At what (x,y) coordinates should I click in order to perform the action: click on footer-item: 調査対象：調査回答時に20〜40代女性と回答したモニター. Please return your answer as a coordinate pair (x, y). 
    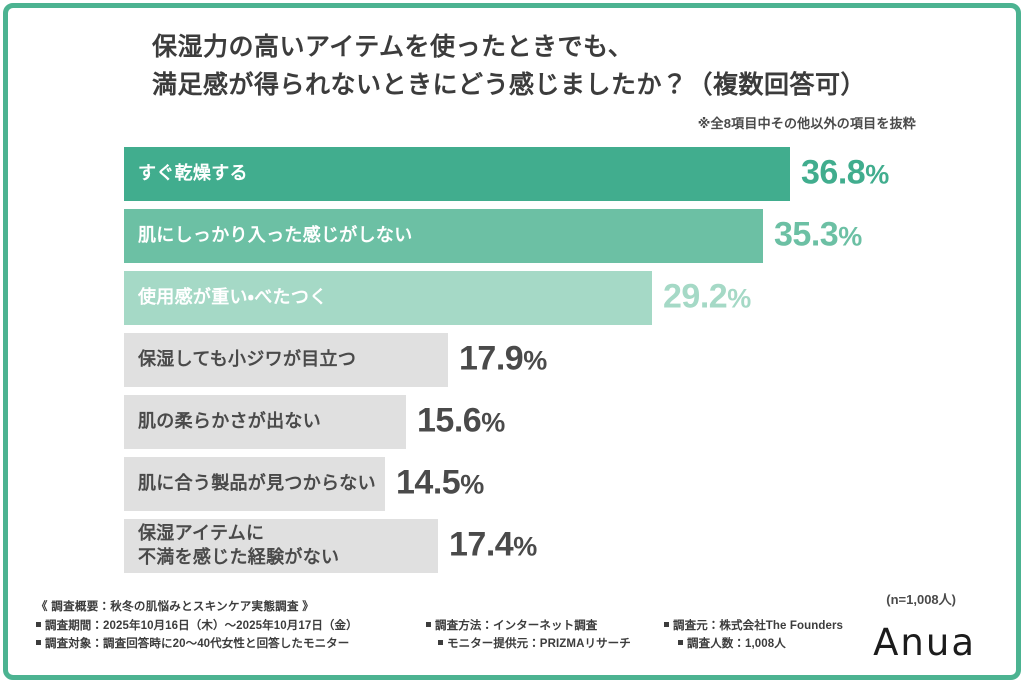
    Looking at the image, I should click on (231, 644).